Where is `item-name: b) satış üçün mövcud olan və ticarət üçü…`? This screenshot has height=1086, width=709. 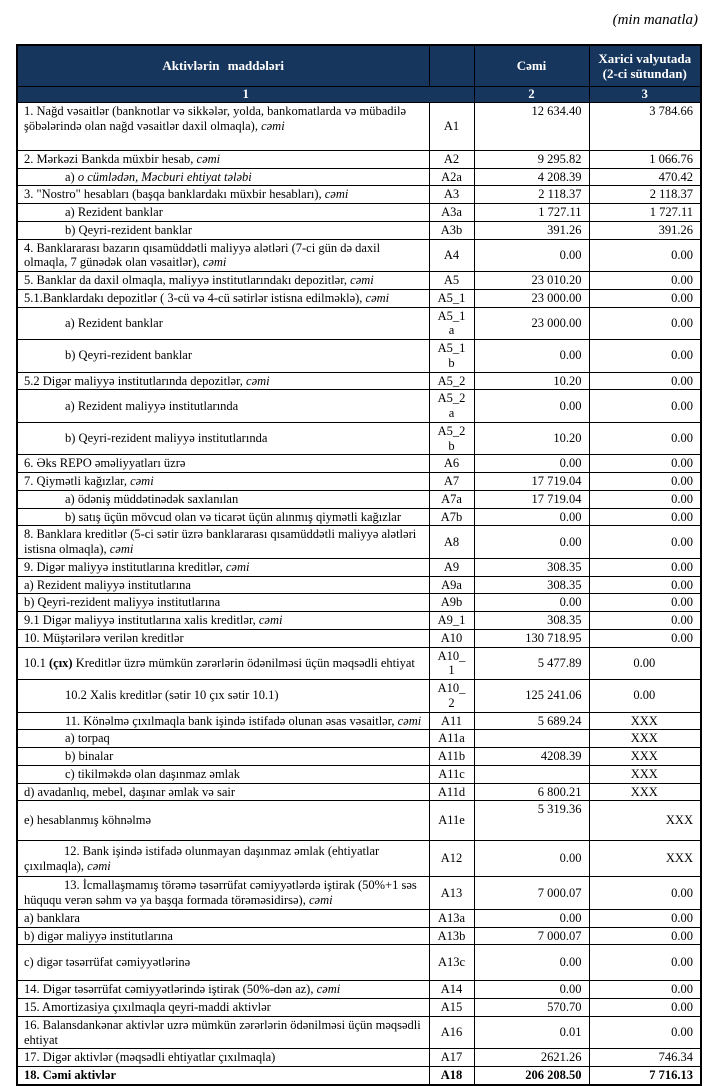 item-name: b) satış üçün mövcud olan və ticarət üçü… is located at coordinates (223, 517).